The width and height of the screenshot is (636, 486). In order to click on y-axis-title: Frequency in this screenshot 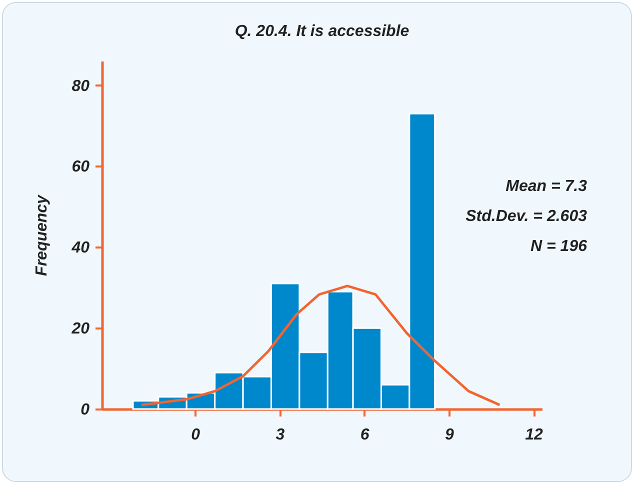, I will do `click(42, 235)`.